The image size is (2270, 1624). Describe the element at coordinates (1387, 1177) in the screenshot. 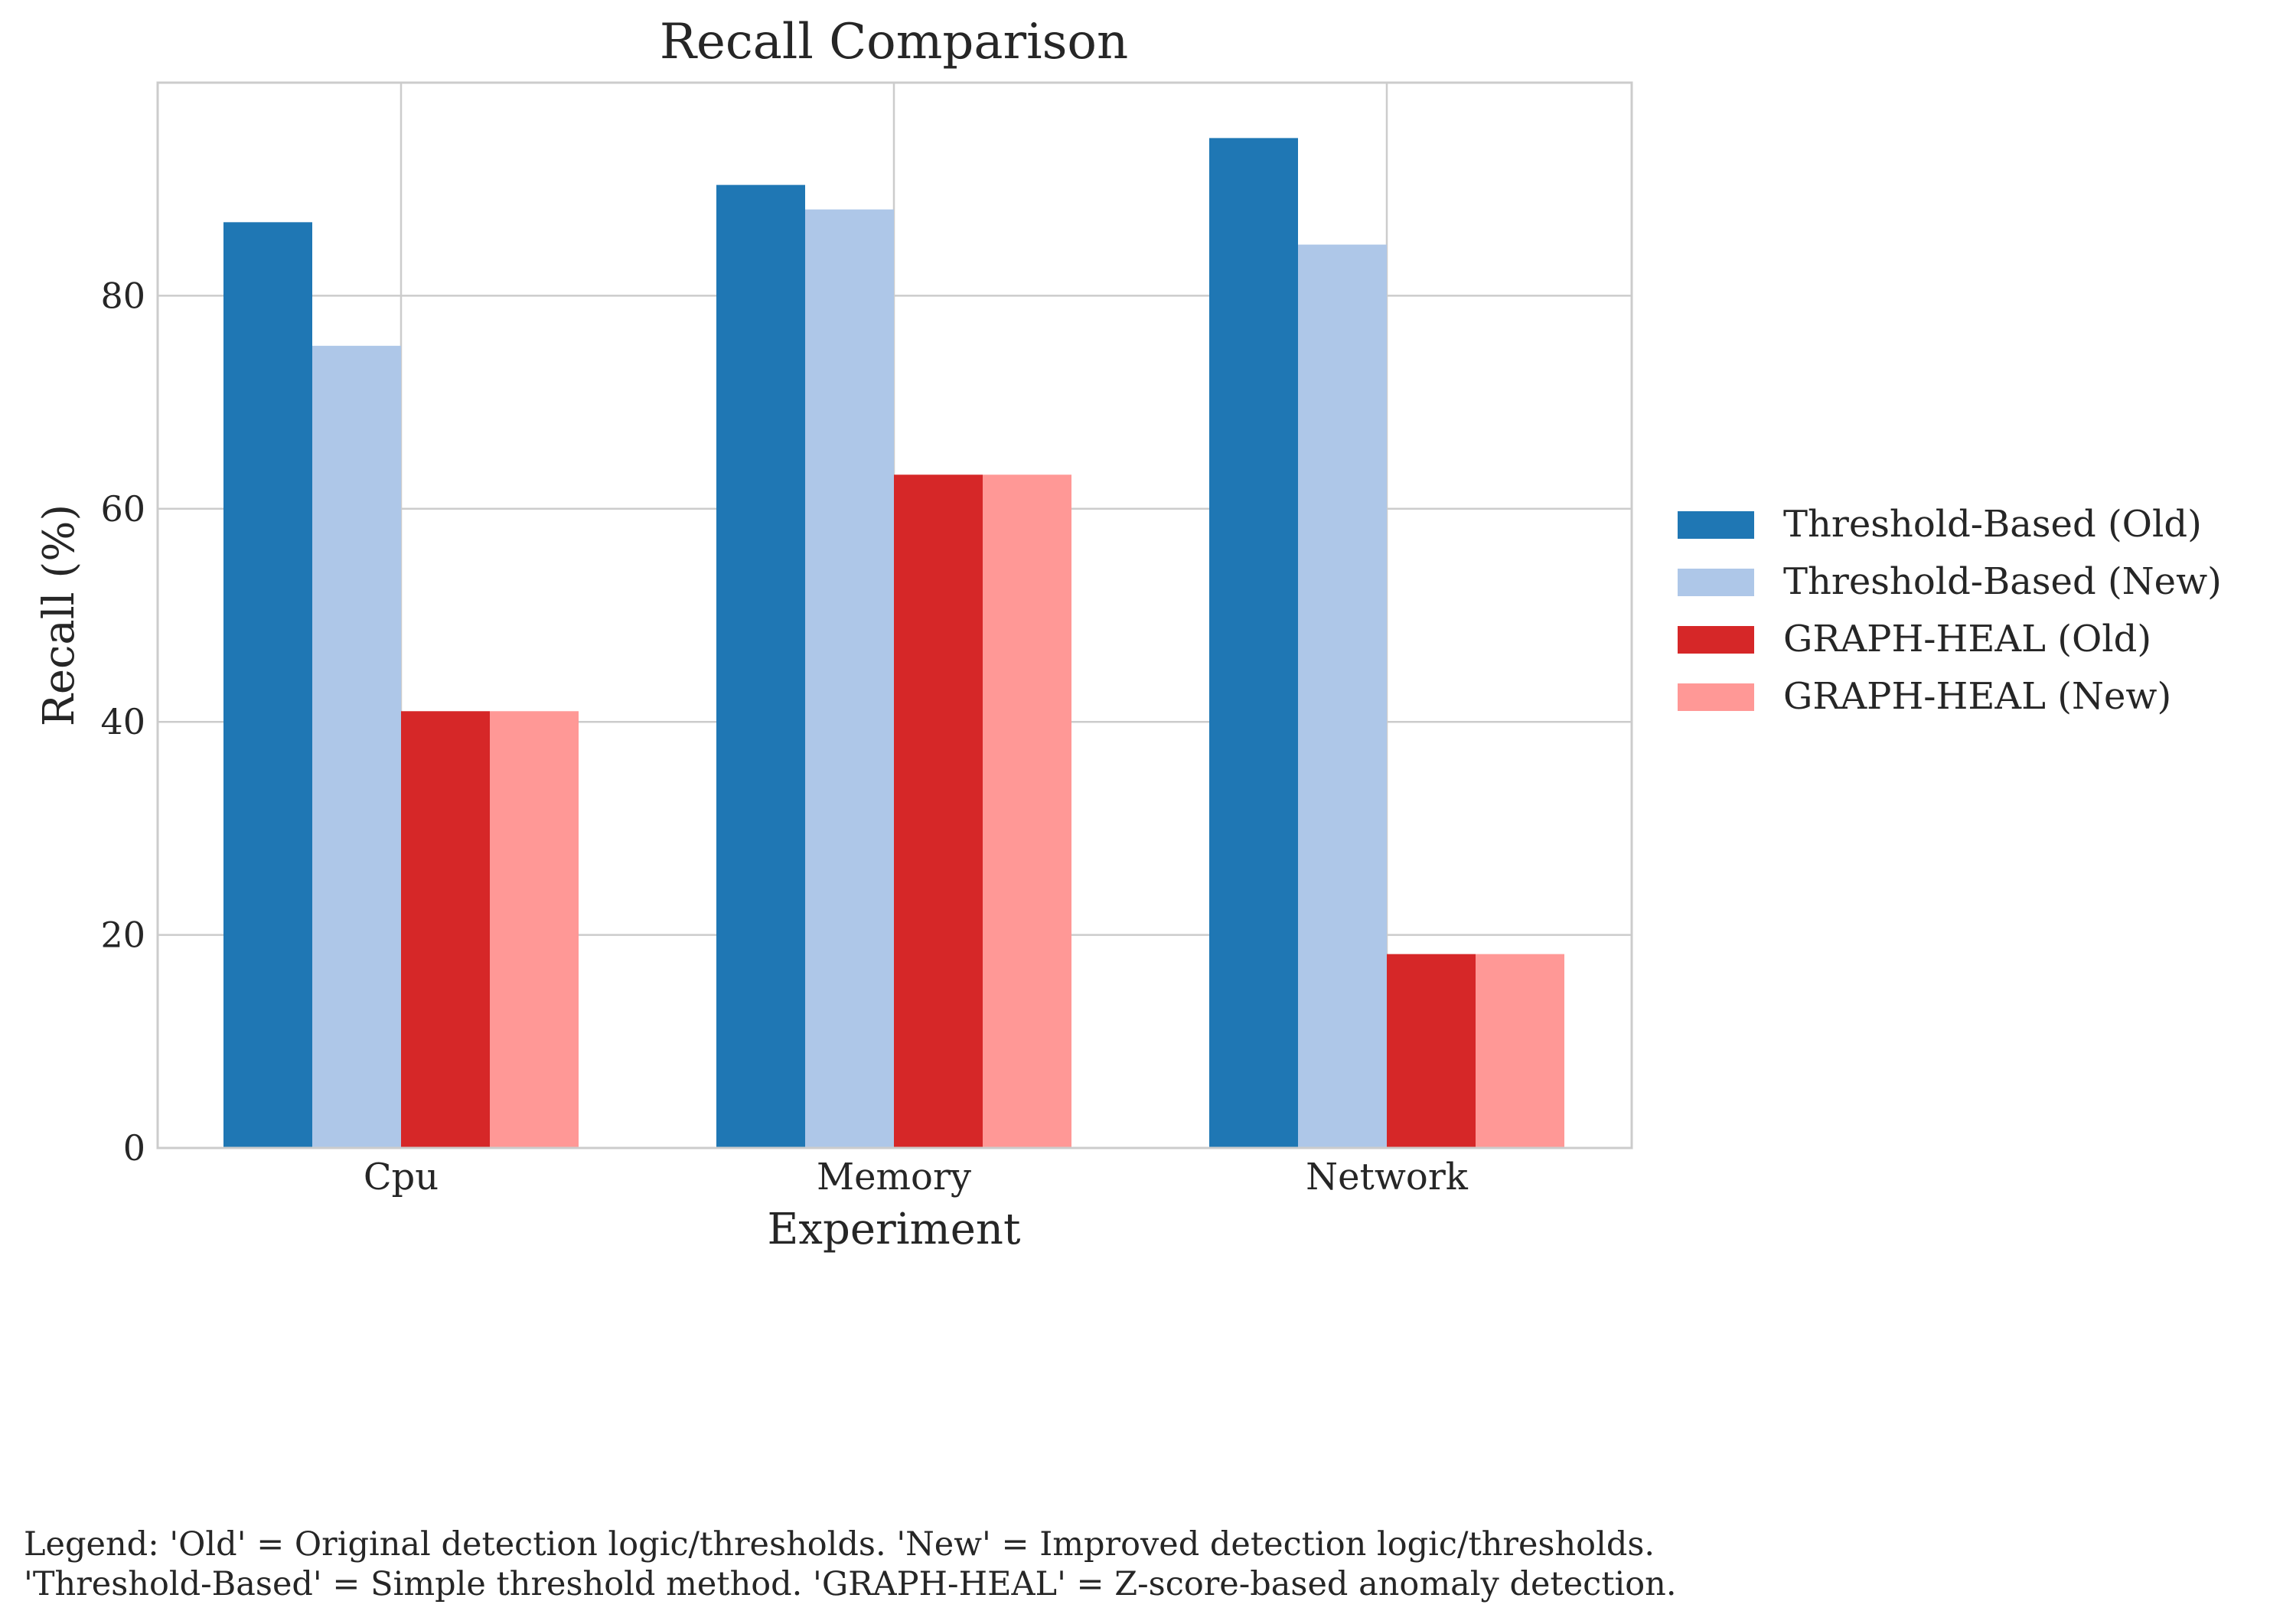

I see `x-tick-label: Network` at that location.